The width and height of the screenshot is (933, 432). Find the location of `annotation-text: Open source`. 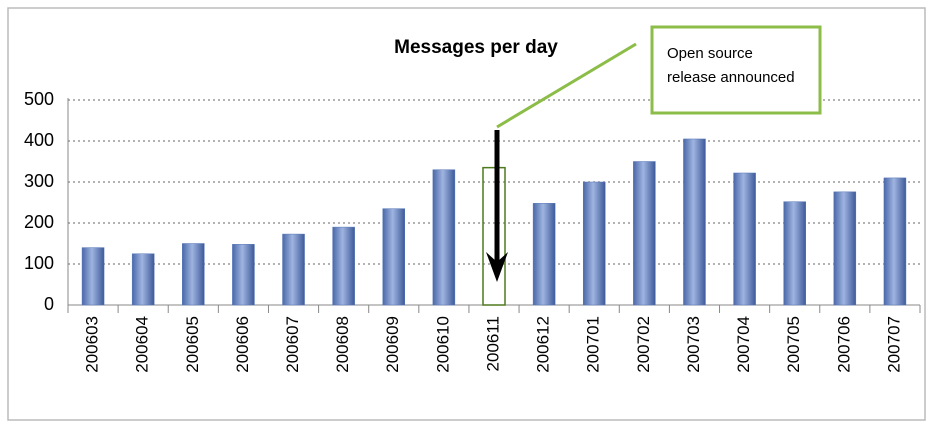

annotation-text: Open source is located at coordinates (710, 53).